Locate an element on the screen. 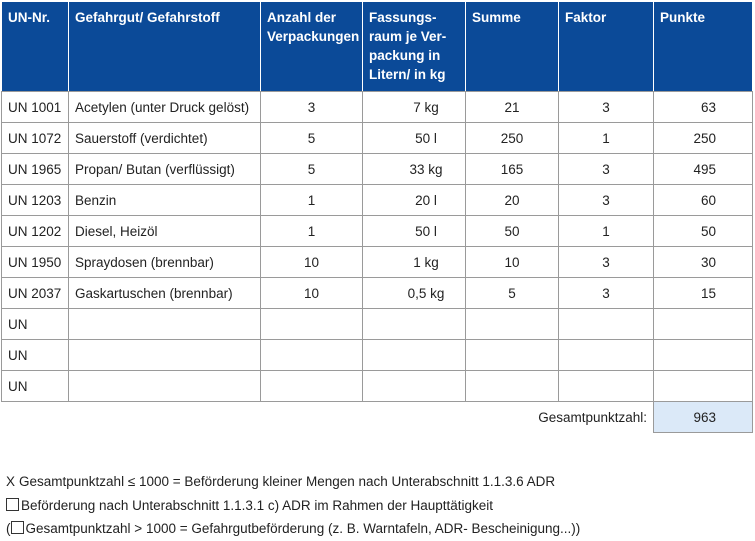 The image size is (755, 541). cell-gefahrgut: Sauerstoff (verdichtet) is located at coordinates (164, 138).